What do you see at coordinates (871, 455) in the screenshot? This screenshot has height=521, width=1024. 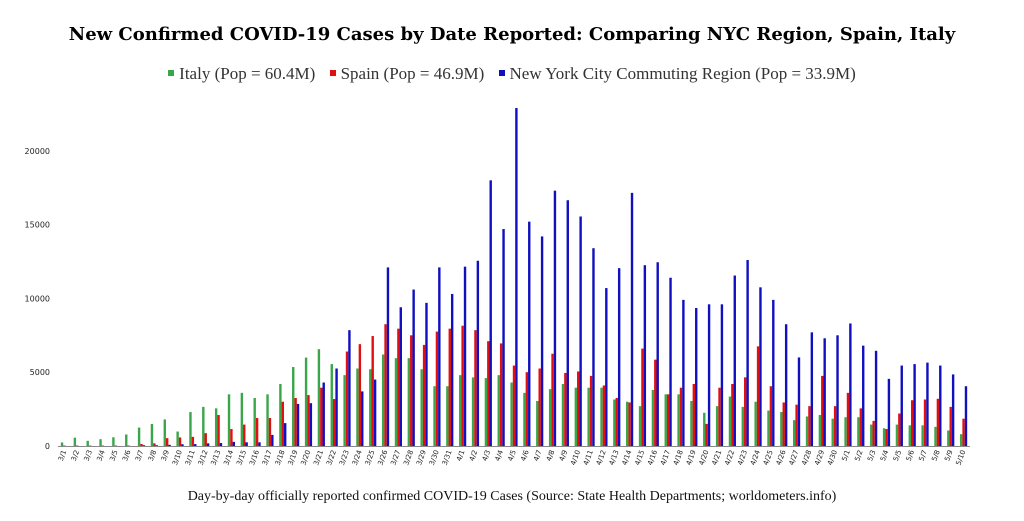 I see `x-tick-label-5-3: 5/3` at bounding box center [871, 455].